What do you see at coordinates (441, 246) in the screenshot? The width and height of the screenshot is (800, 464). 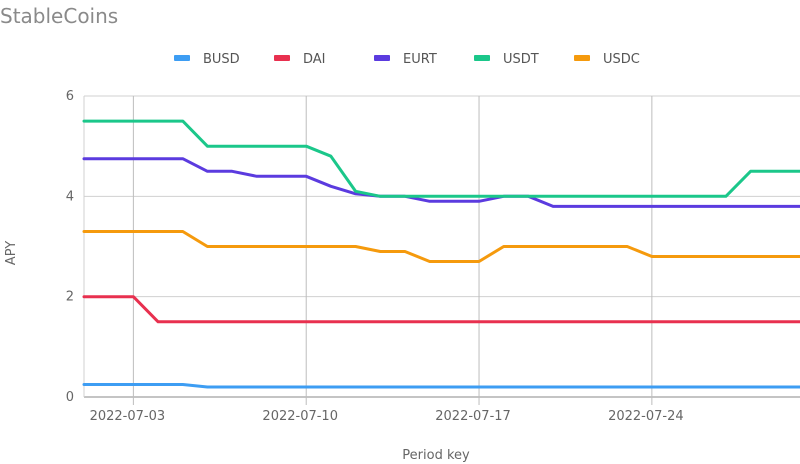 I see `series-line-usdc` at bounding box center [441, 246].